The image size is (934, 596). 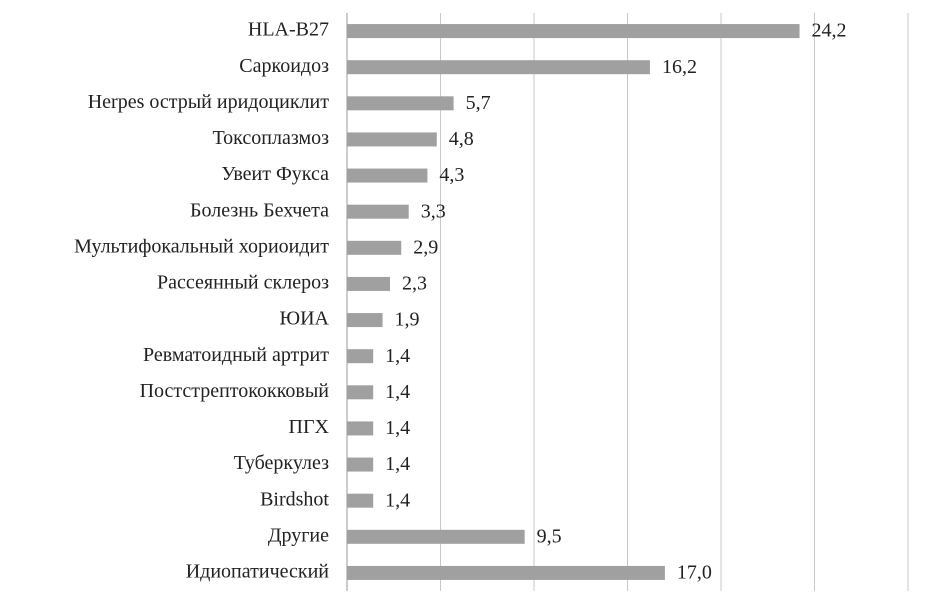 What do you see at coordinates (433, 211) in the screenshot?
I see `value-label: 3,3` at bounding box center [433, 211].